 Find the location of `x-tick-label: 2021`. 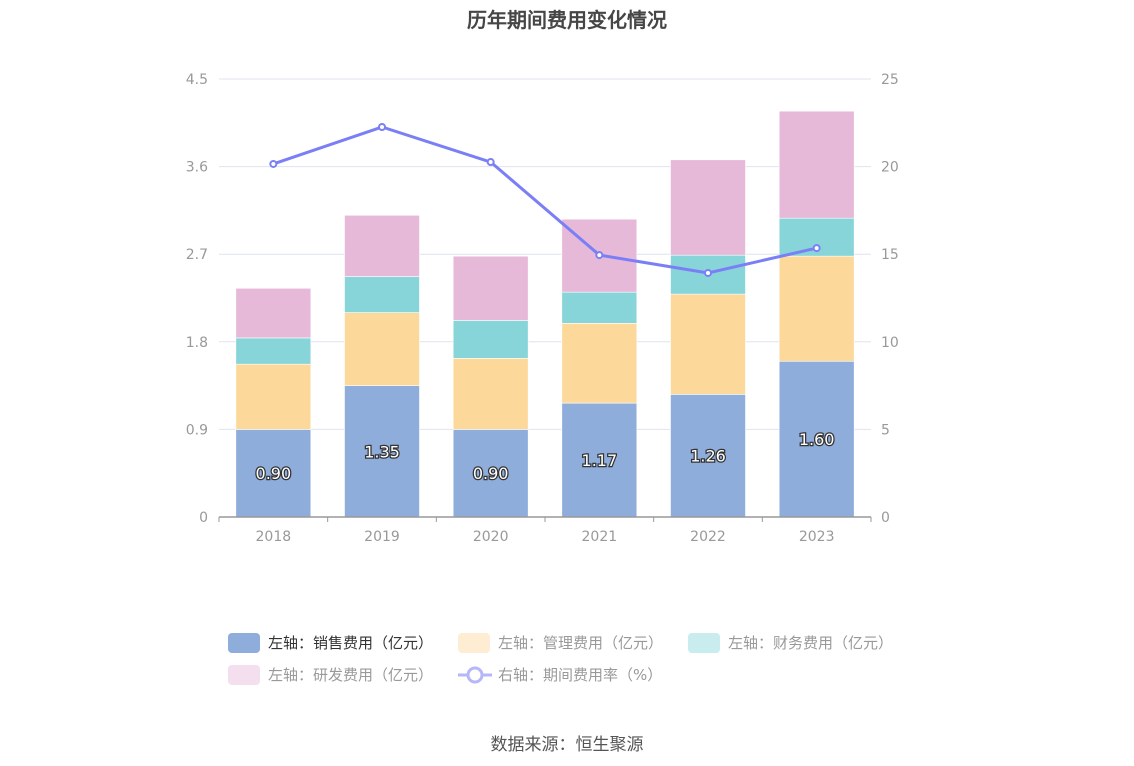

x-tick-label: 2021 is located at coordinates (600, 537).